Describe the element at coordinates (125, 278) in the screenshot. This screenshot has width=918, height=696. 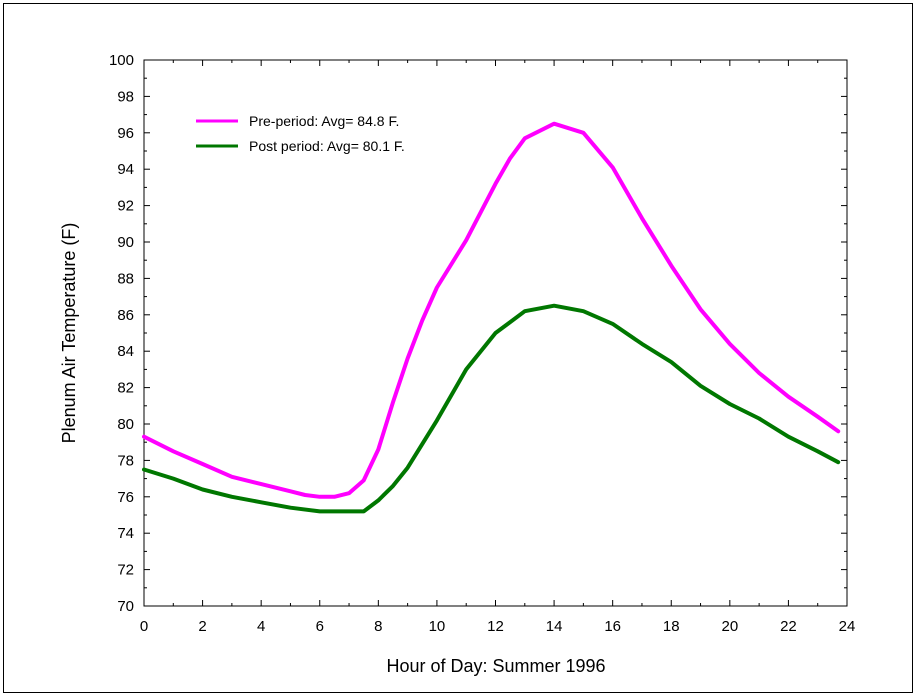
I see `y-tick-label: 88` at that location.